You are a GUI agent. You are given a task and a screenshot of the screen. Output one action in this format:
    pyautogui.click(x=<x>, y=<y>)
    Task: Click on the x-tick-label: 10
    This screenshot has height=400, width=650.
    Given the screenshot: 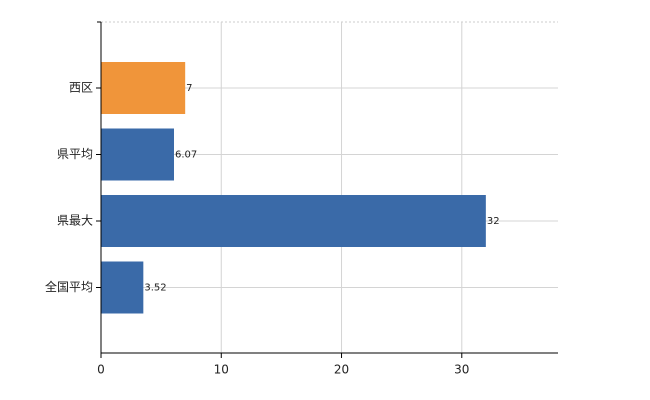 What is the action you would take?
    pyautogui.click(x=221, y=370)
    